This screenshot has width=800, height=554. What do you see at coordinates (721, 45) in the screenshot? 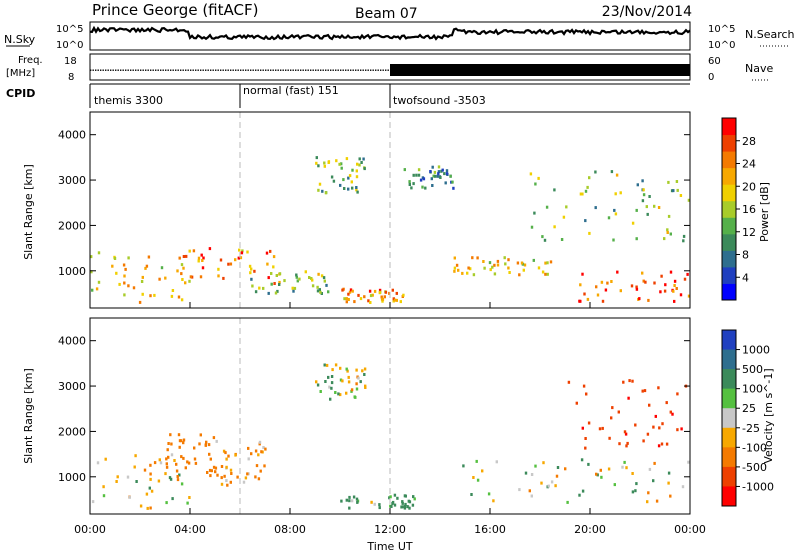
I see `nsearch-tick-bottom: 10^0` at bounding box center [721, 45].